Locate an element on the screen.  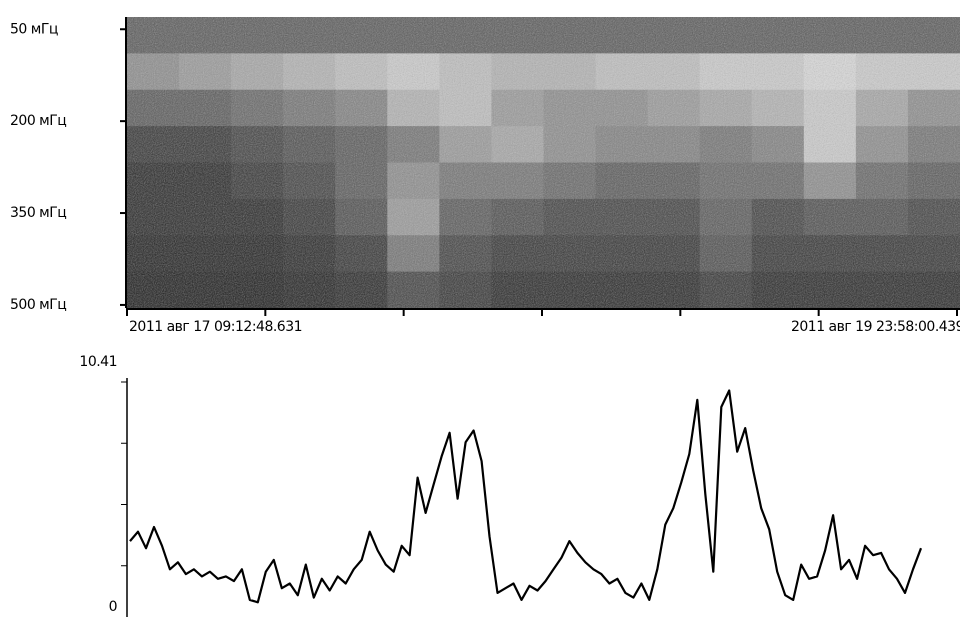
y-tick-label: 50 мГц is located at coordinates (34, 29).